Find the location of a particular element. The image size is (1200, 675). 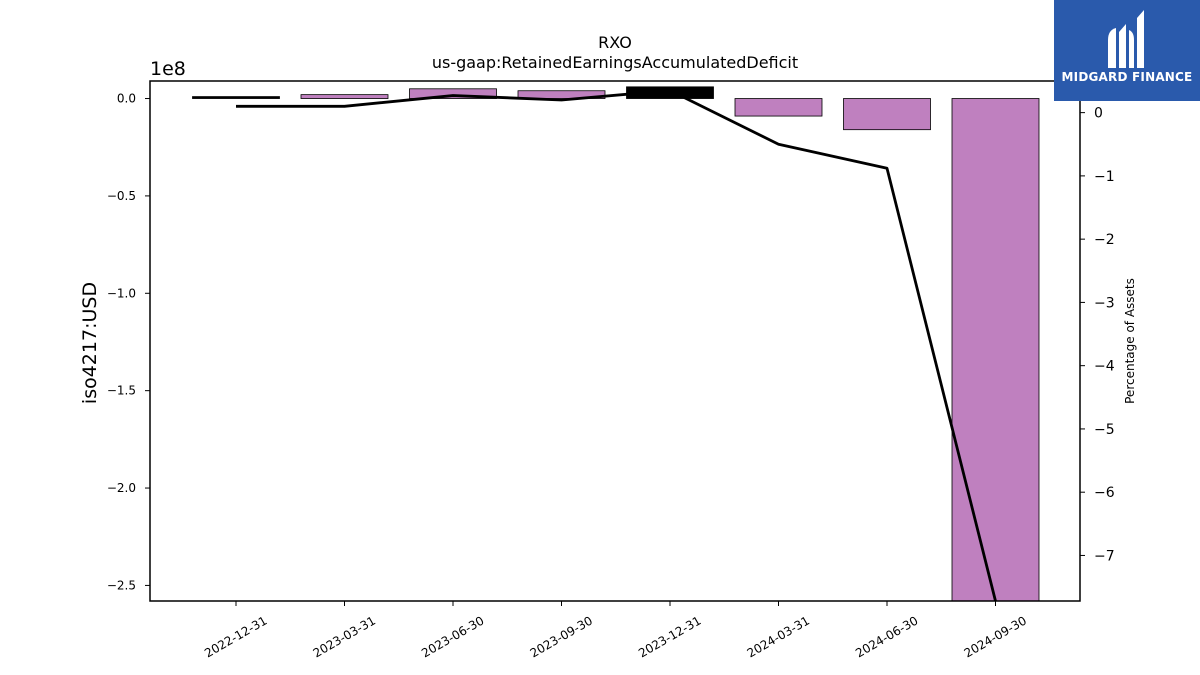

y-tick-label: −1.0 is located at coordinates (121, 293).